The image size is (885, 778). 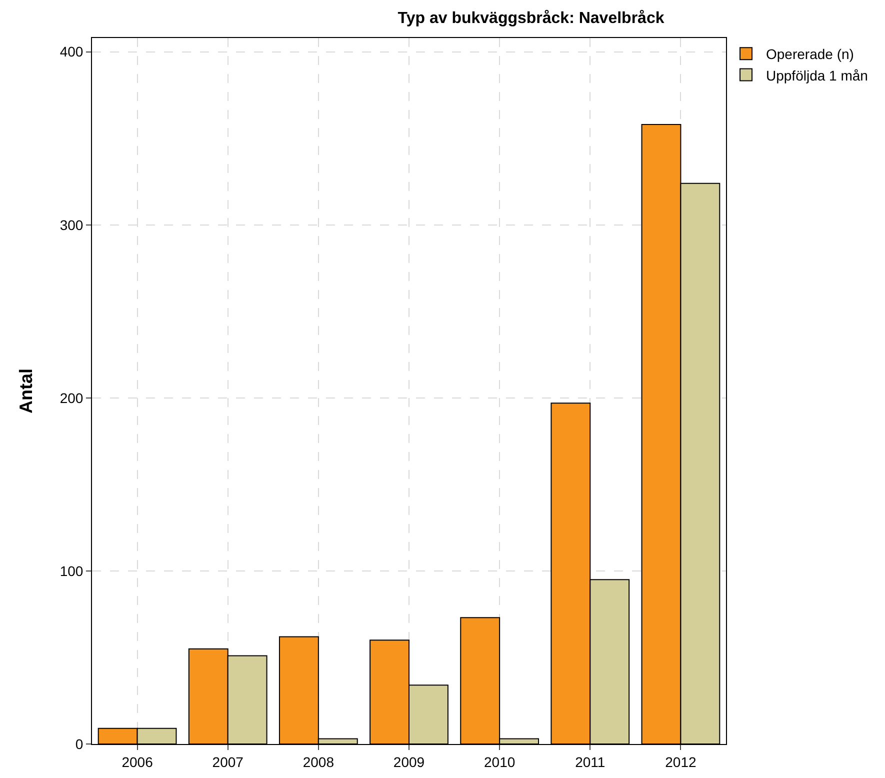 I want to click on y-axis-title: Antal, so click(x=26, y=391).